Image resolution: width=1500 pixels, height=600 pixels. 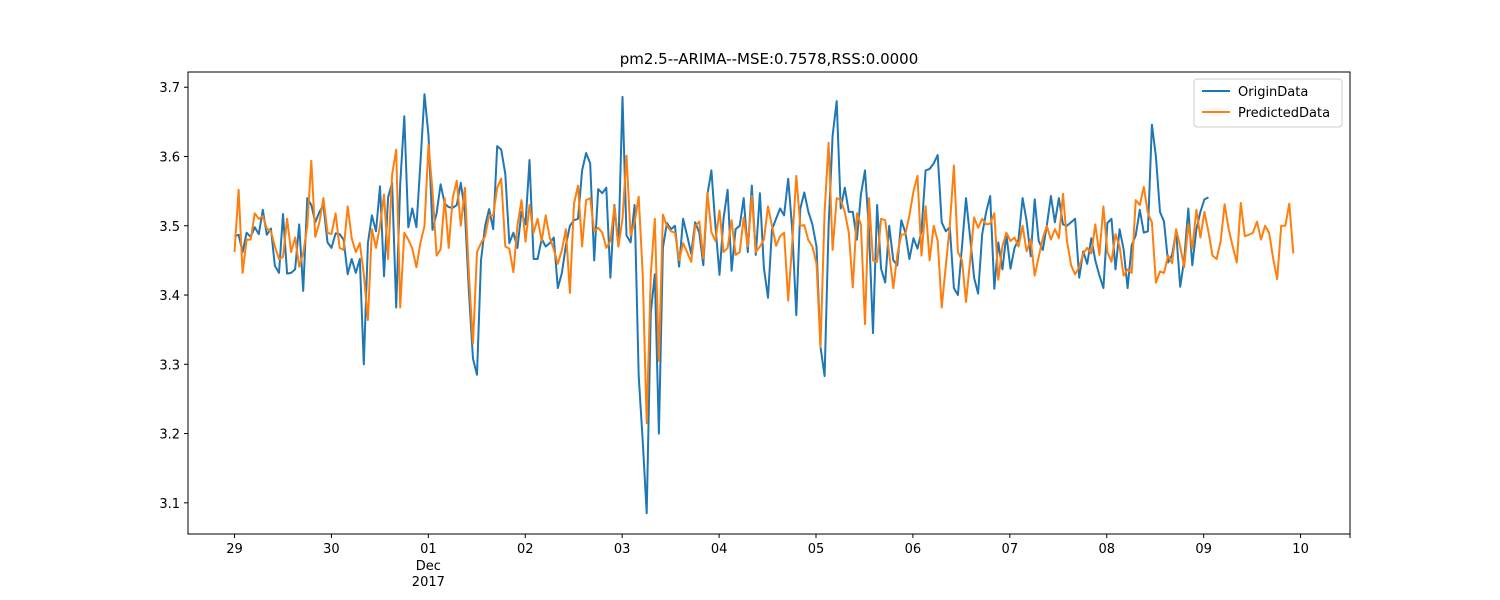 I want to click on x-tick-label: 01, so click(x=428, y=549).